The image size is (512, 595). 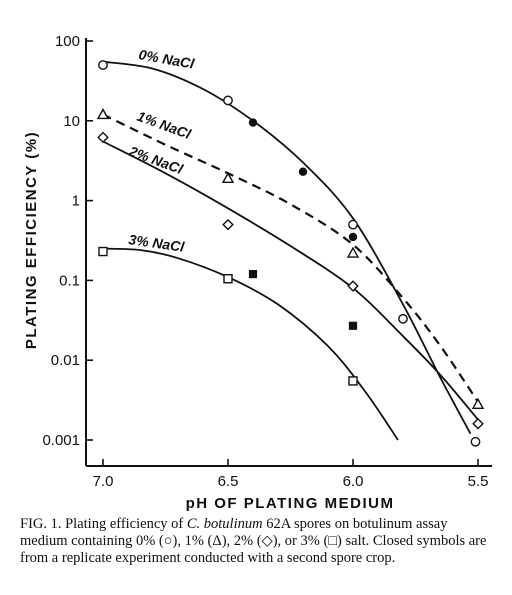 I want to click on x-tick-label: 5.5, so click(x=478, y=481).